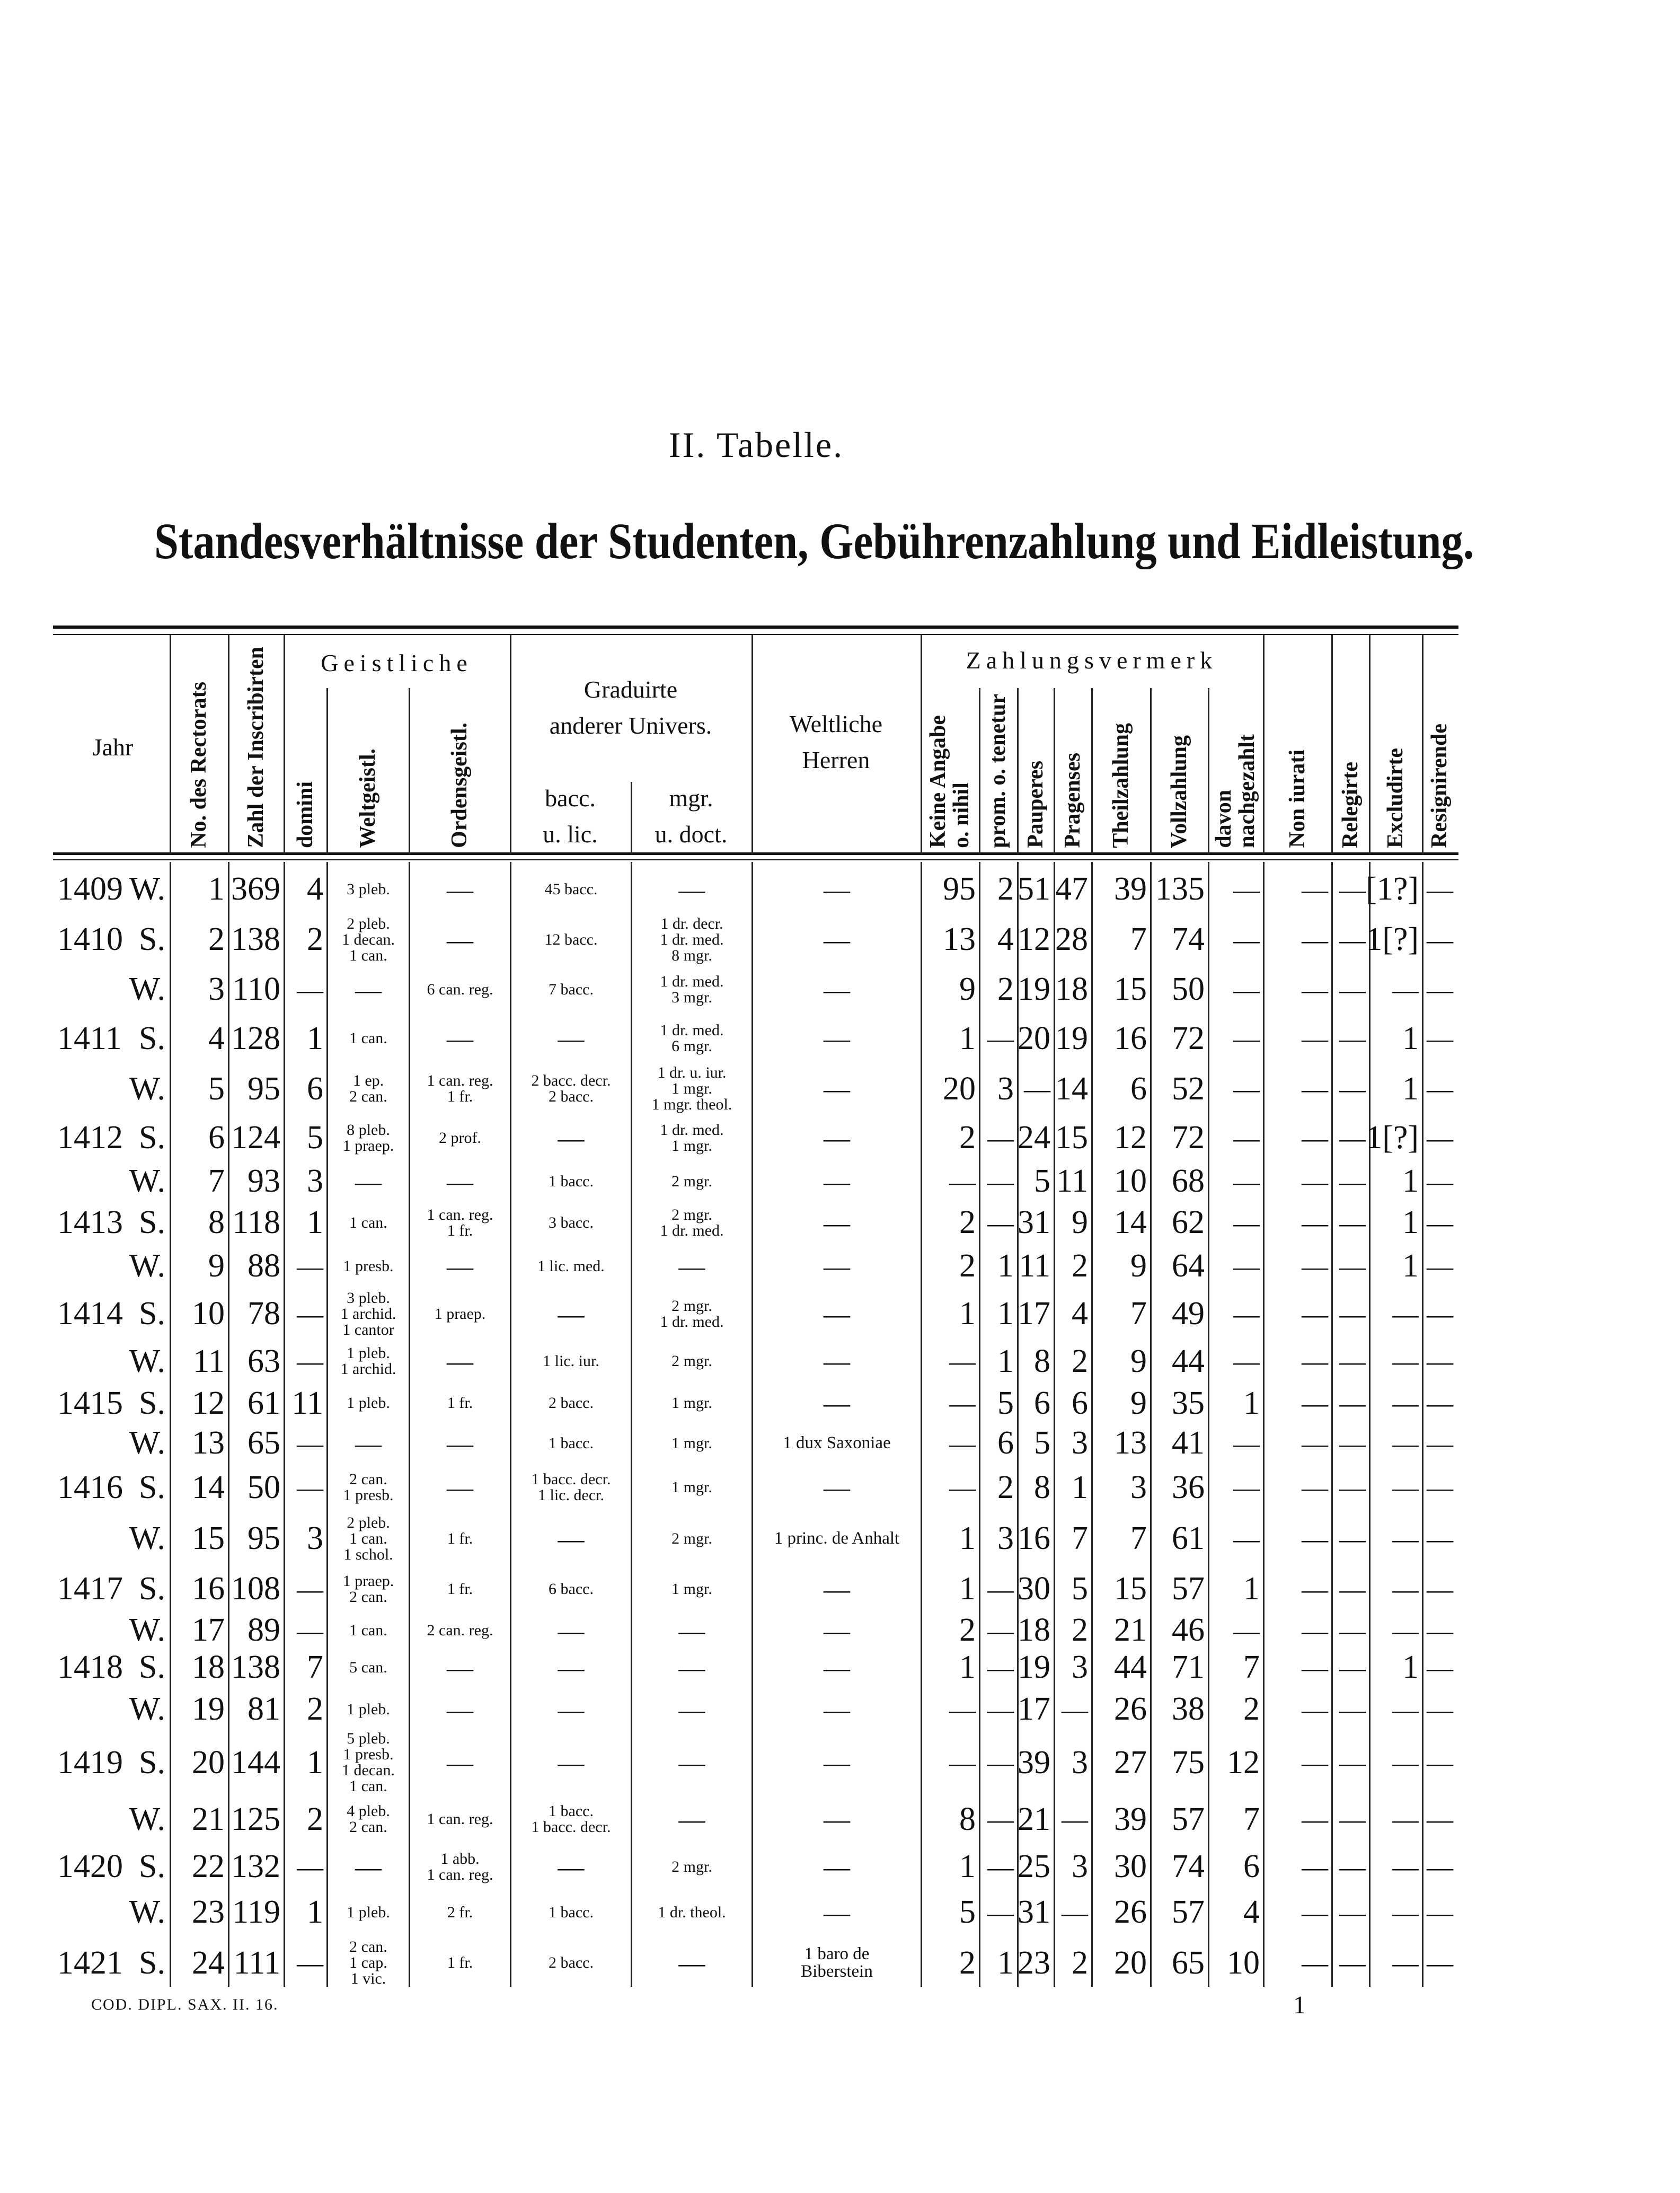  I want to click on cell-voll: 57, so click(1189, 1912).